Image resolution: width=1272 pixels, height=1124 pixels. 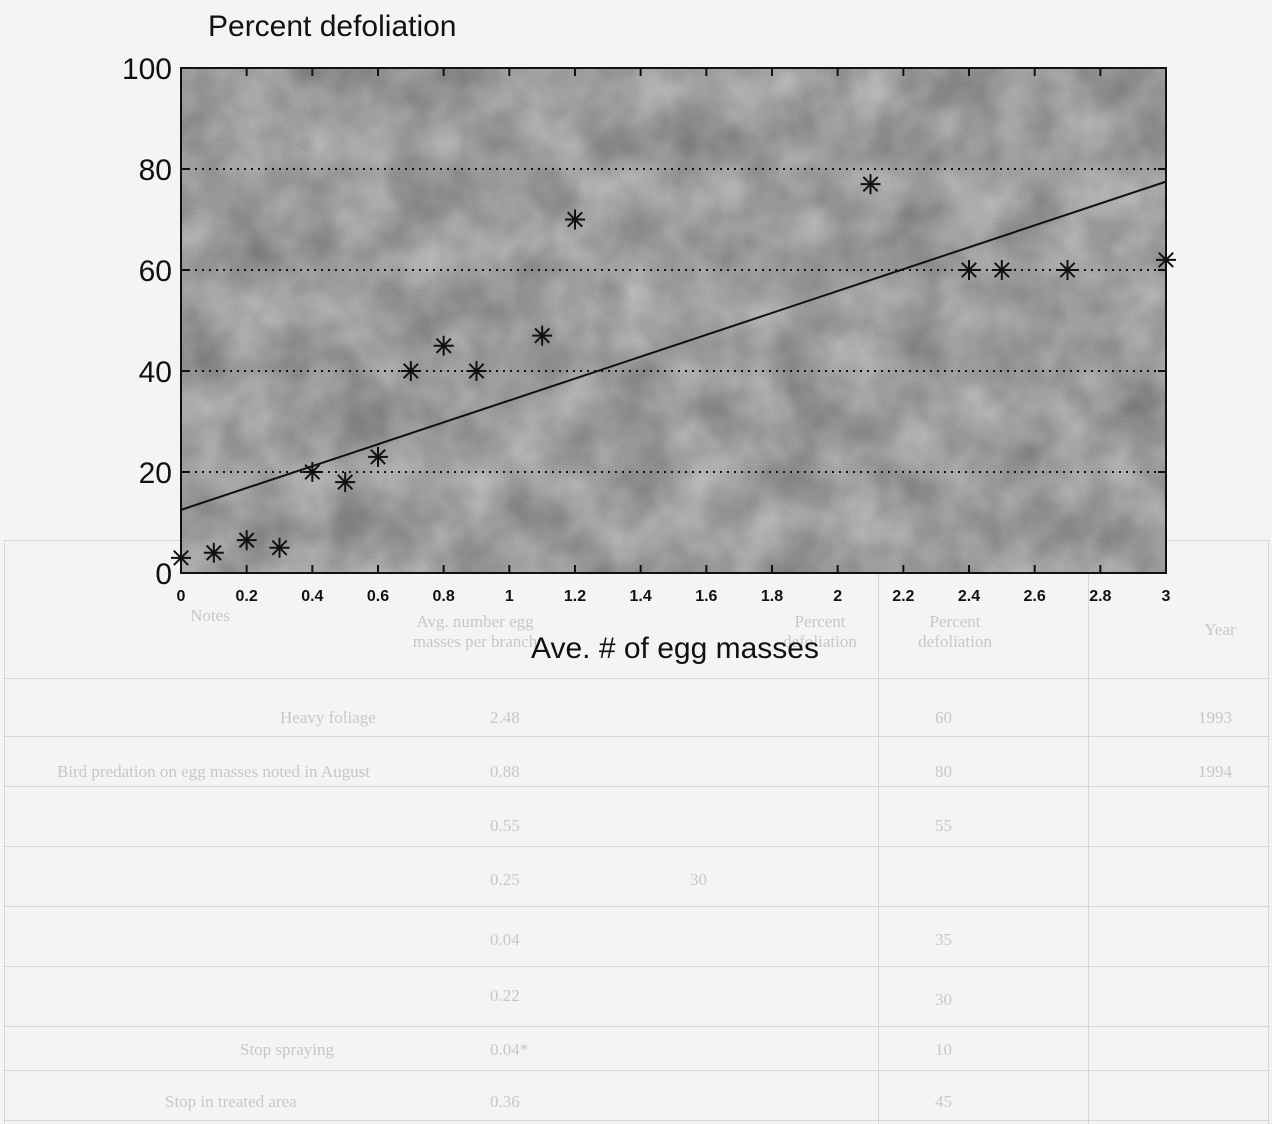 What do you see at coordinates (1215, 717) in the screenshot?
I see `table-cell: 1993` at bounding box center [1215, 717].